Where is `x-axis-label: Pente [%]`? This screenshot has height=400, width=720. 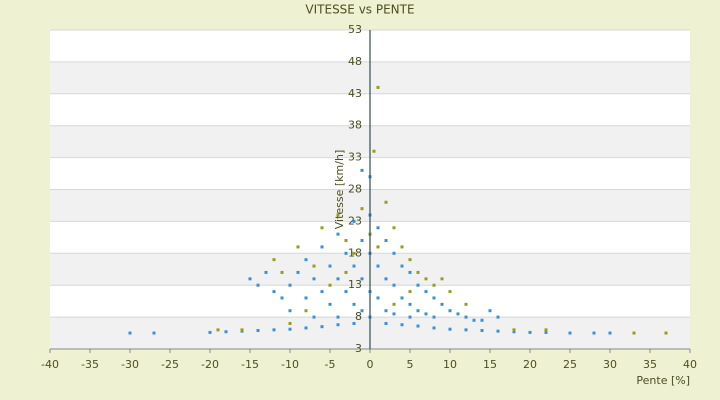 x-axis-label: Pente [%] is located at coordinates (663, 380).